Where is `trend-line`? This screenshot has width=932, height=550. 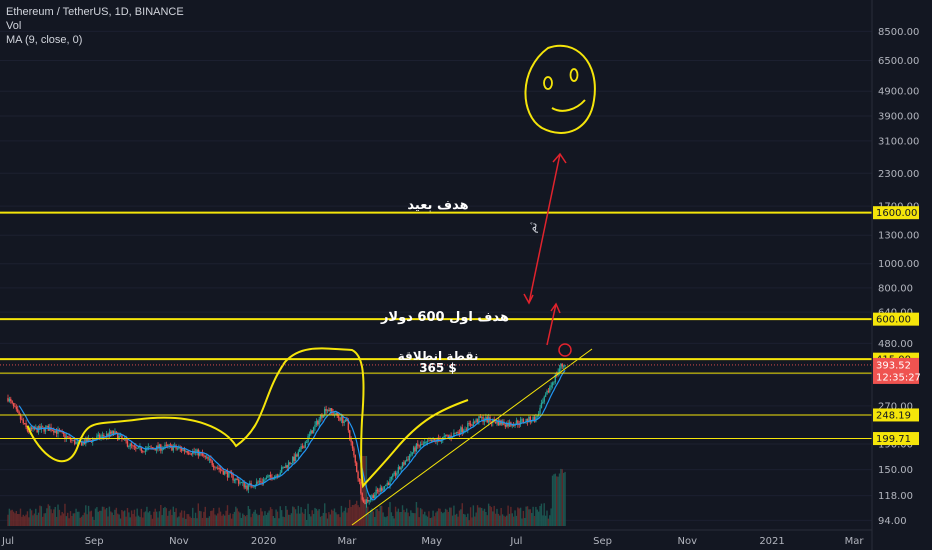
trend-line is located at coordinates (472, 437).